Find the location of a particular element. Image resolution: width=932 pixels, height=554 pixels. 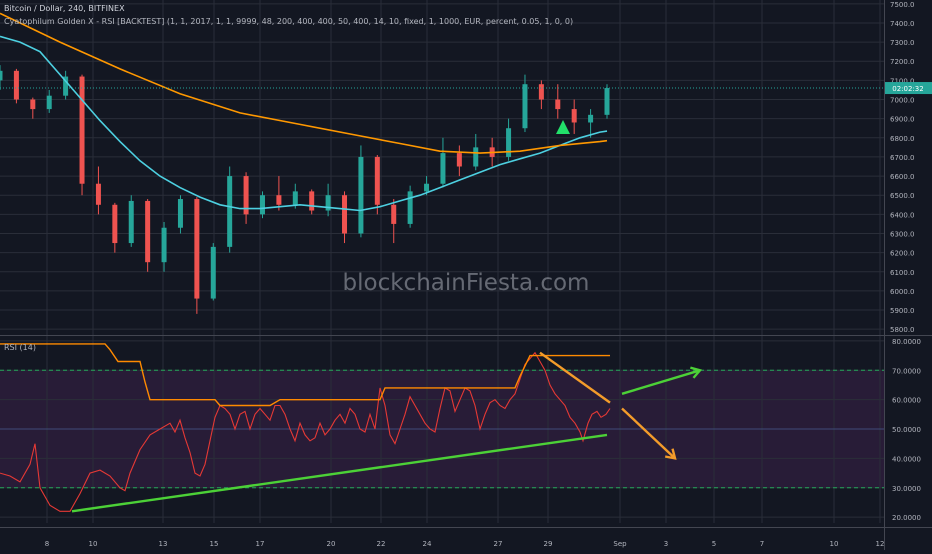

symbol-title: Bitcoin / Dollar, 240, BITFINEX is located at coordinates (64, 8).